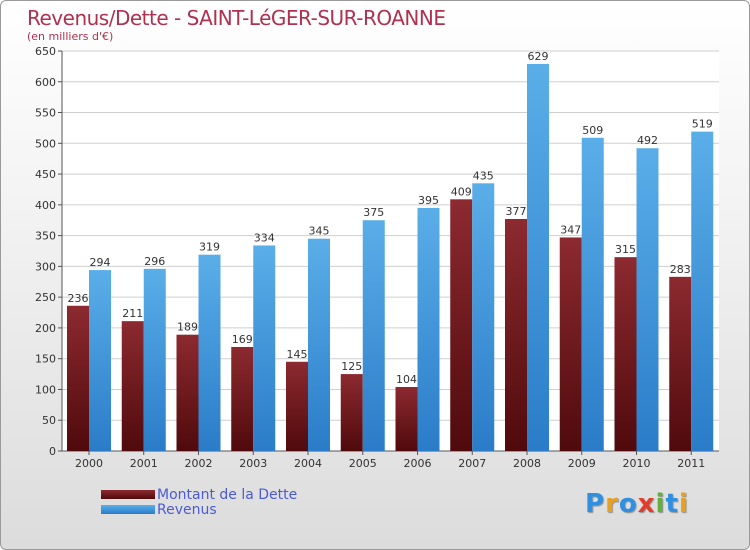  Describe the element at coordinates (89, 463) in the screenshot. I see `x-tick-label-2000: 2000` at that location.